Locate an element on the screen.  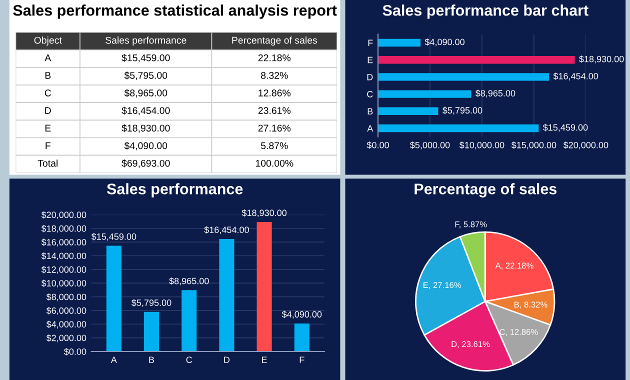
x-tick-label: E is located at coordinates (264, 359).